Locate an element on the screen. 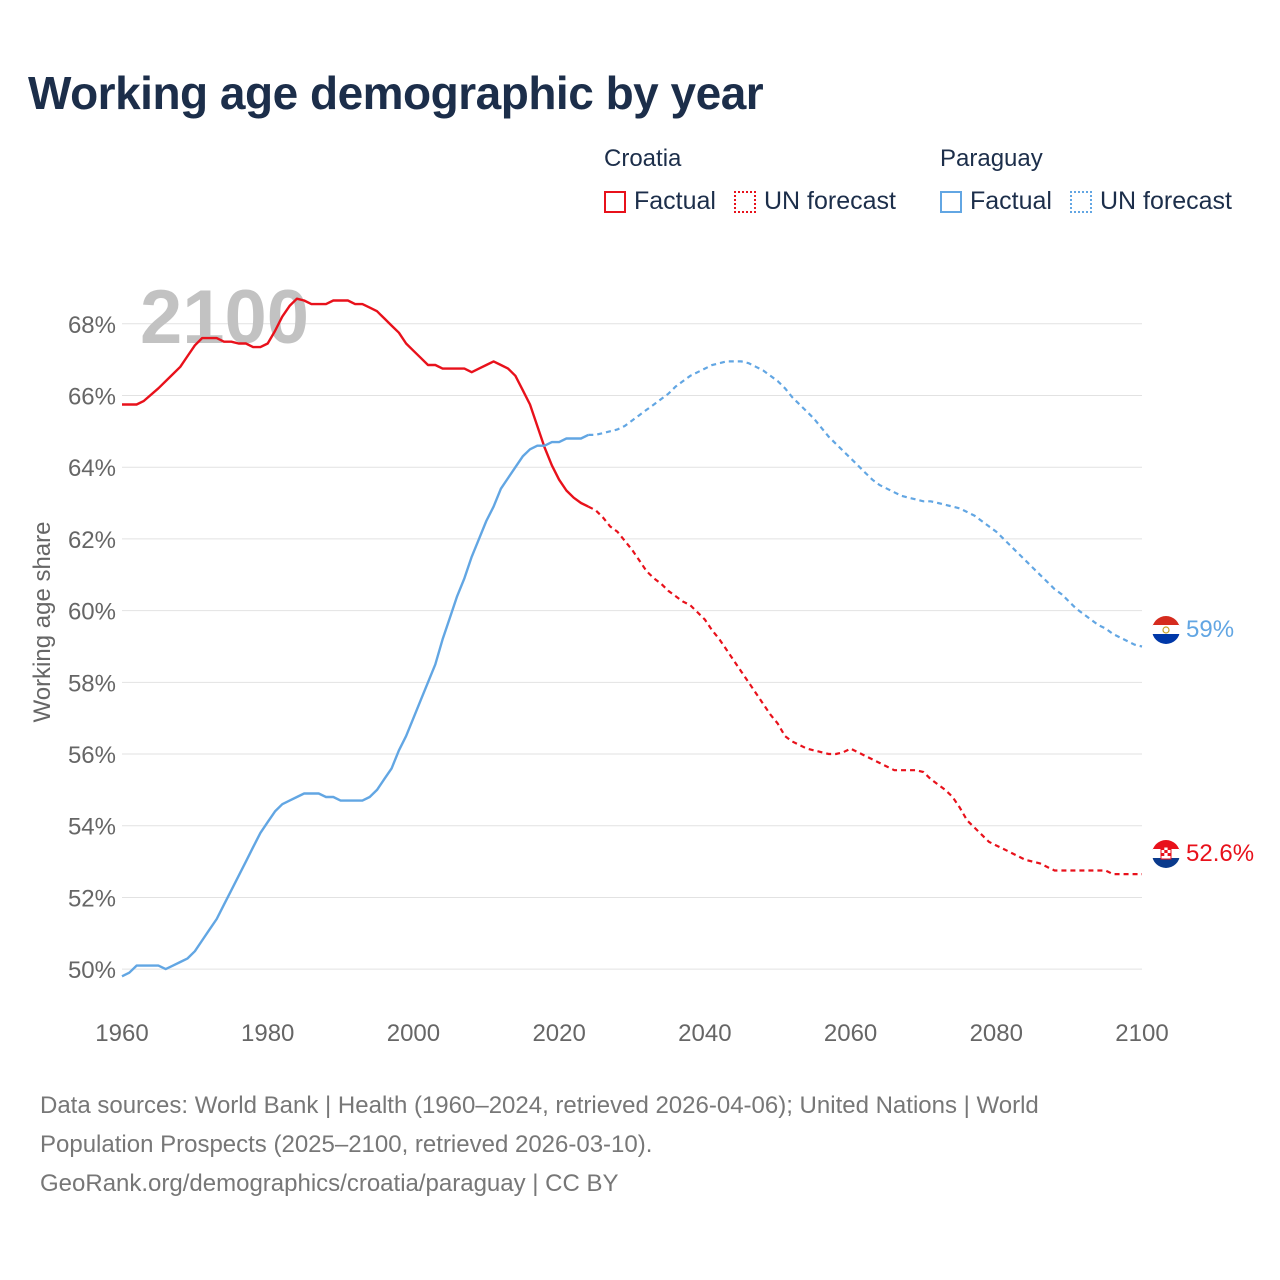  series-line-croatia-forecast is located at coordinates (864, 690).